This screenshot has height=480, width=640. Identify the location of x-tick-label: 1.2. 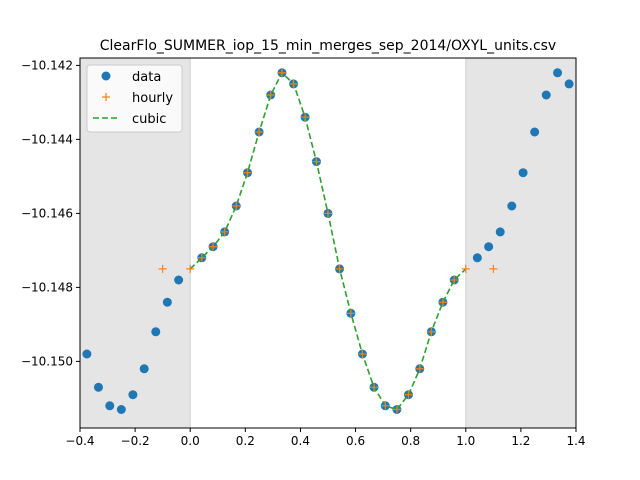
(520, 441).